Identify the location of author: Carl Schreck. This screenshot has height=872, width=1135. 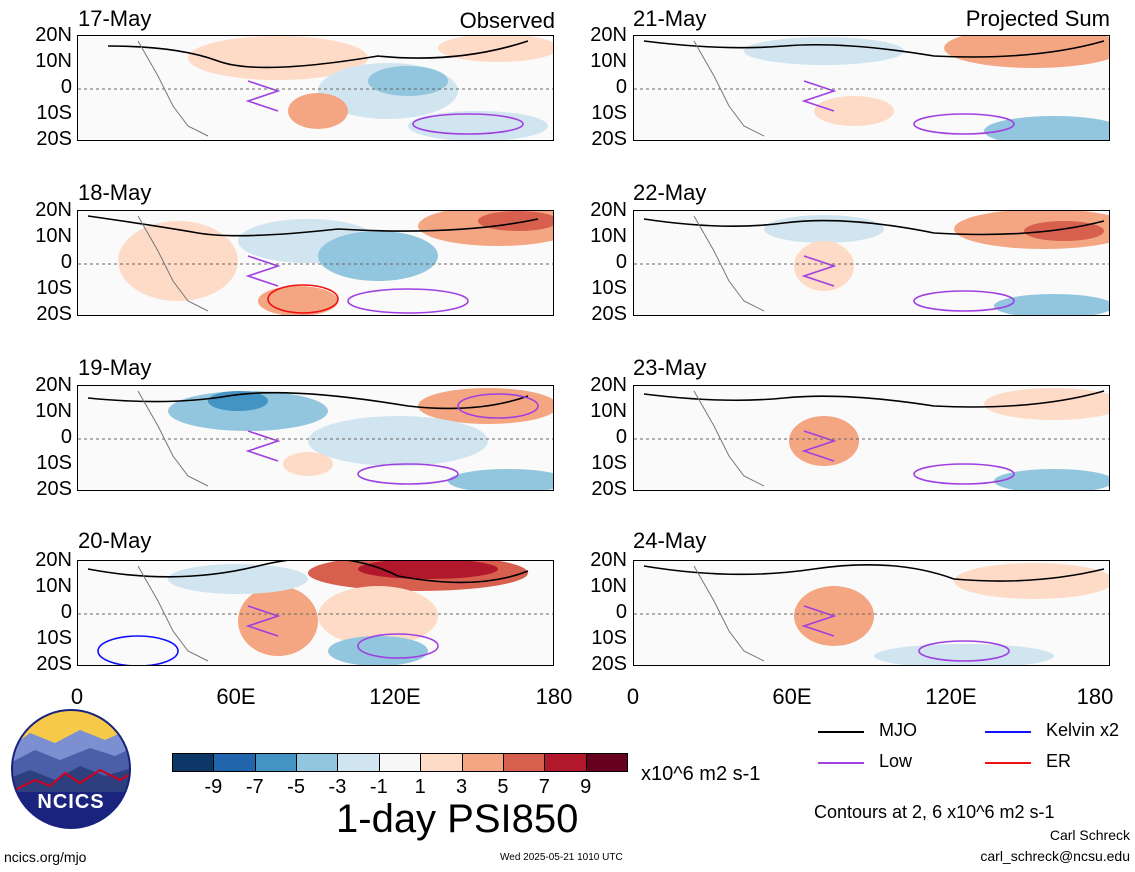
(1089, 835).